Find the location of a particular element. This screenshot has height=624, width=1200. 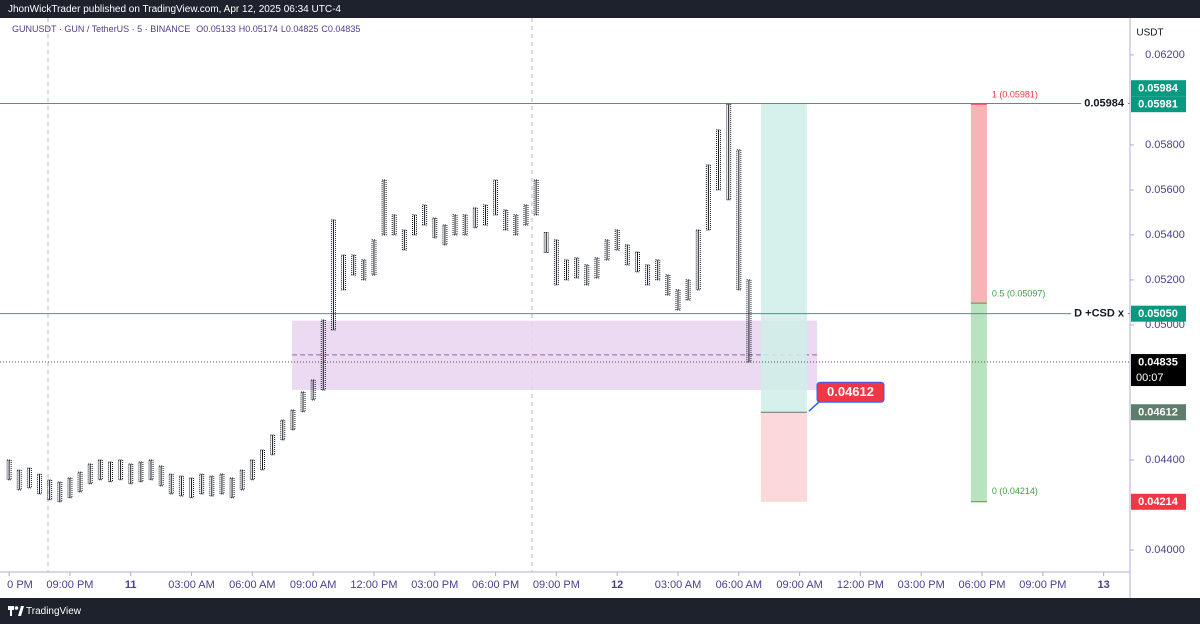

ohlc-key: C is located at coordinates (324, 29).